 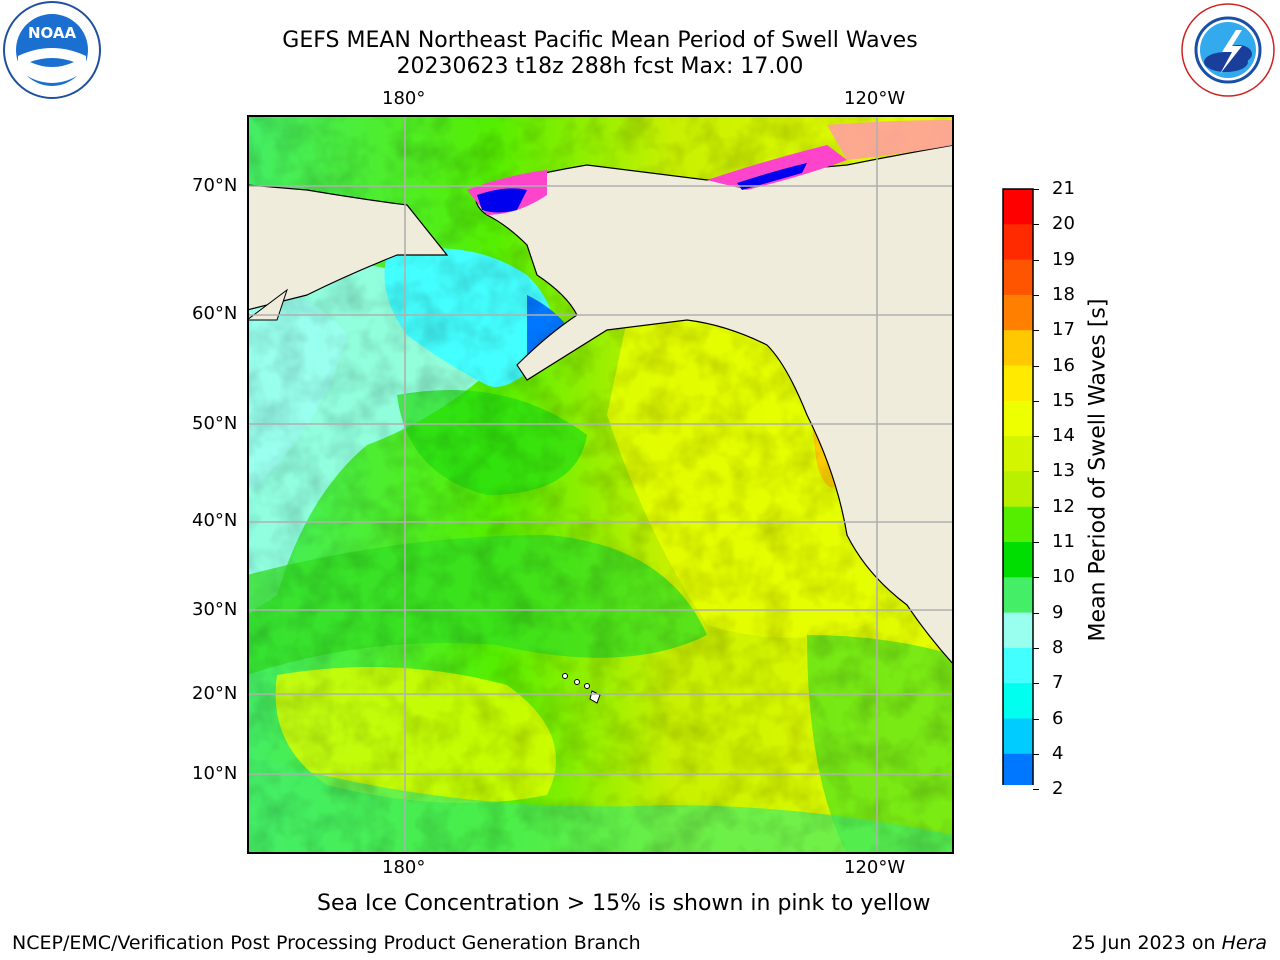 I want to click on colorbar-tick-label: 13, so click(x=1063, y=471).